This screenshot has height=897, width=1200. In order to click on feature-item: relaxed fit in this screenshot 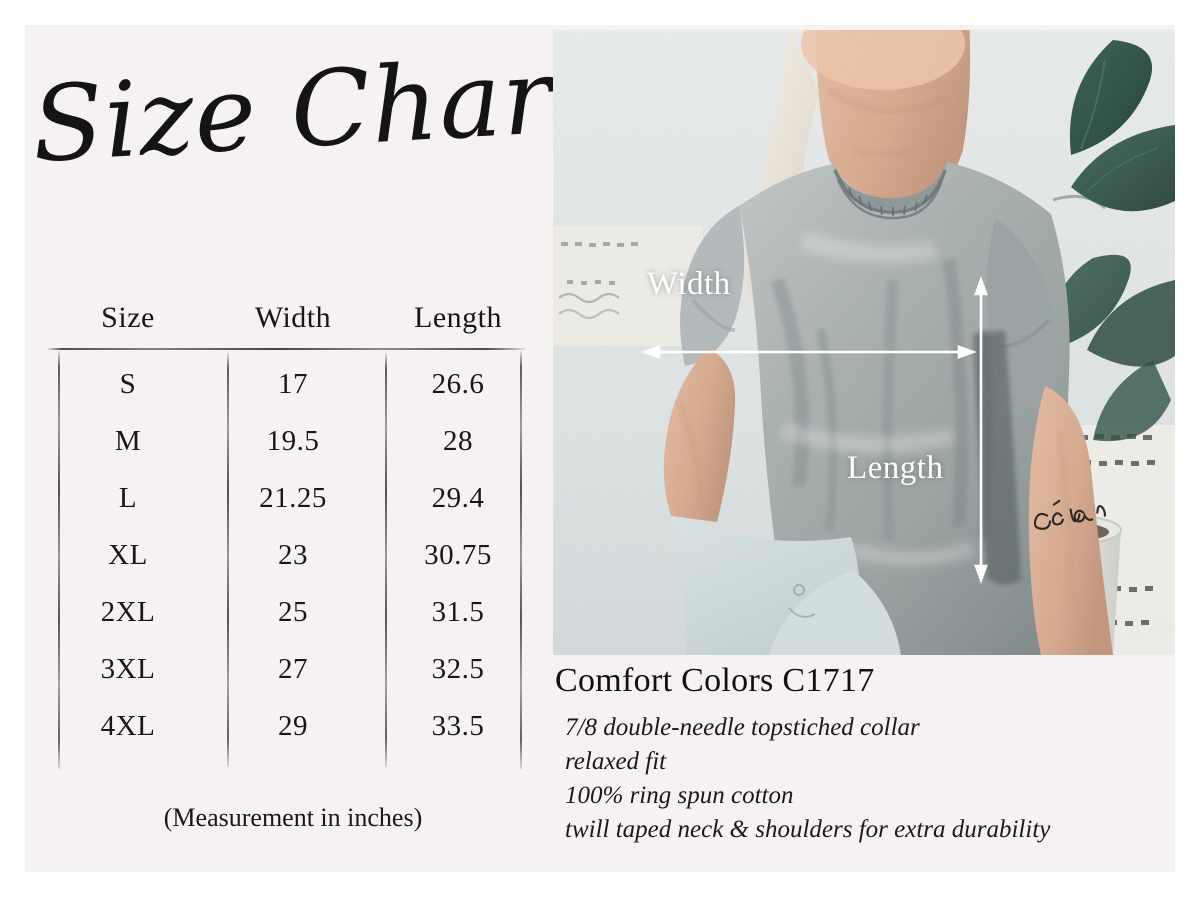, I will do `click(616, 761)`.